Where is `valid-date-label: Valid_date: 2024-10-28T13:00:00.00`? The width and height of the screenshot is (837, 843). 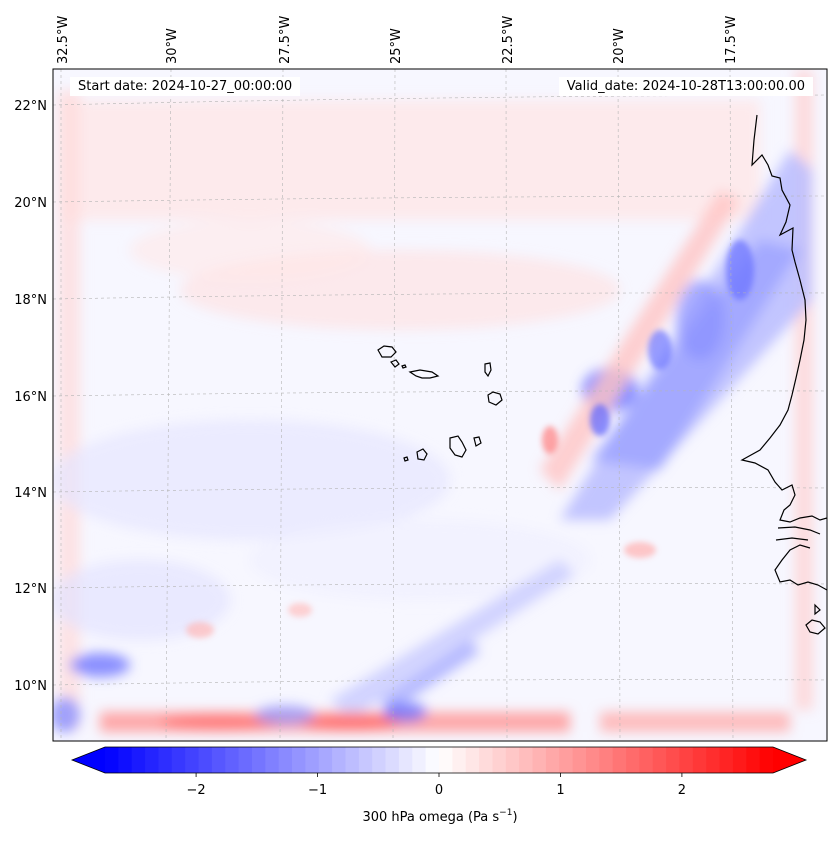 valid-date-label: Valid_date: 2024-10-28T13:00:00.00 is located at coordinates (685, 86).